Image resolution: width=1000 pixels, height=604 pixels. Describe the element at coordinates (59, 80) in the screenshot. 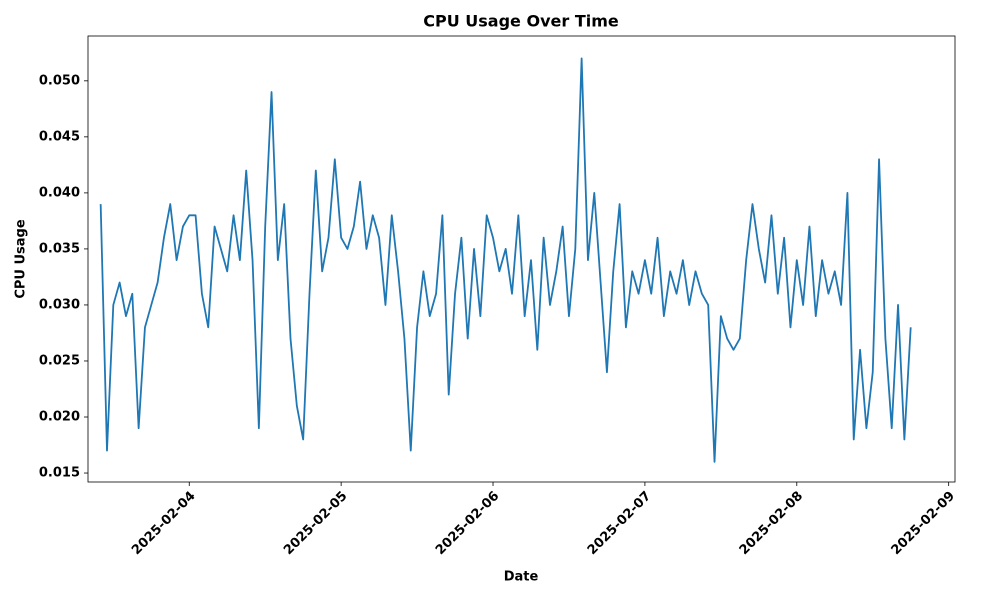

I see `y-tick-label: 0.050` at that location.